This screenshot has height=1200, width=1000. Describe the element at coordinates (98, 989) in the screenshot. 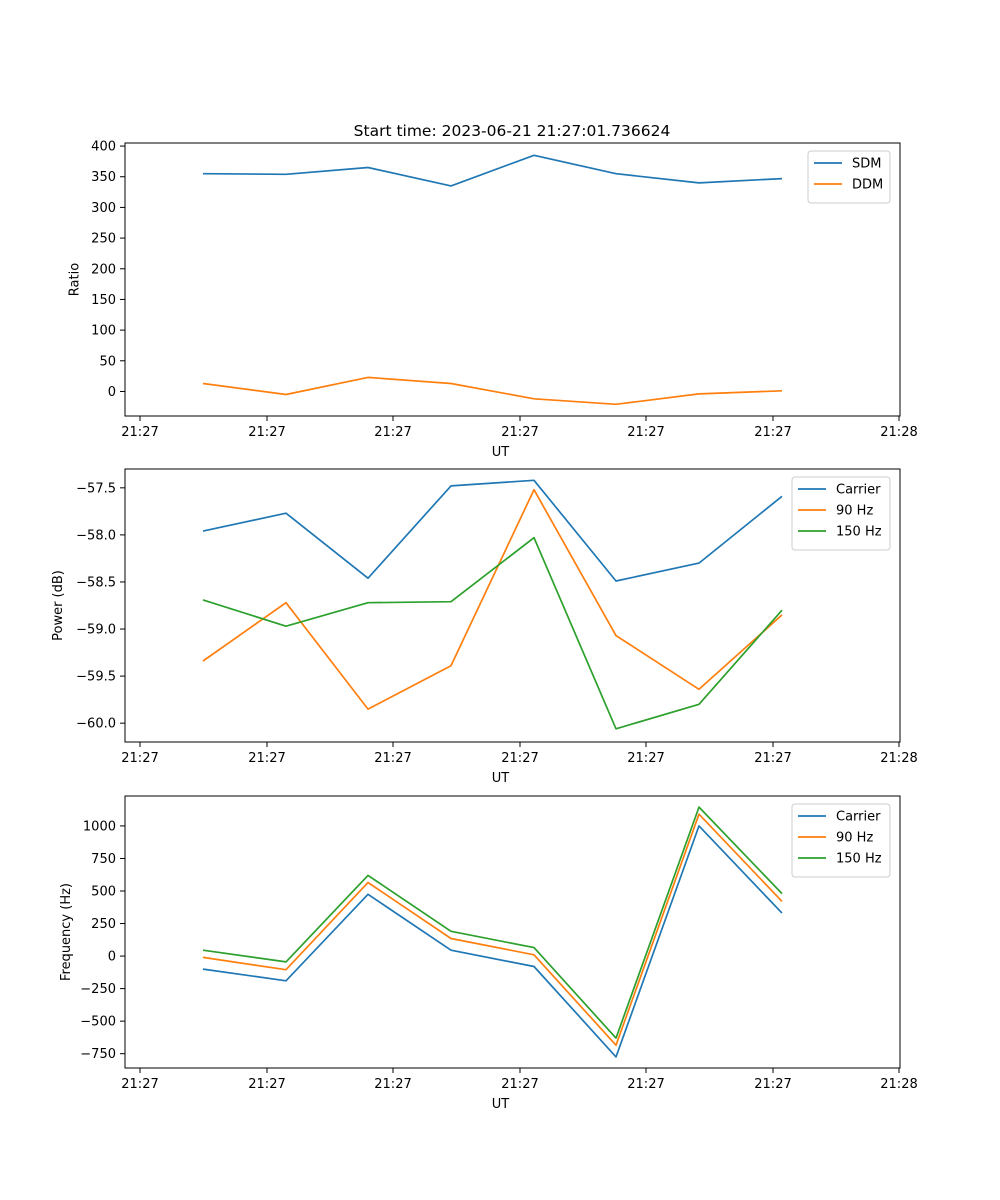

I see `y-tick-label: −250` at that location.